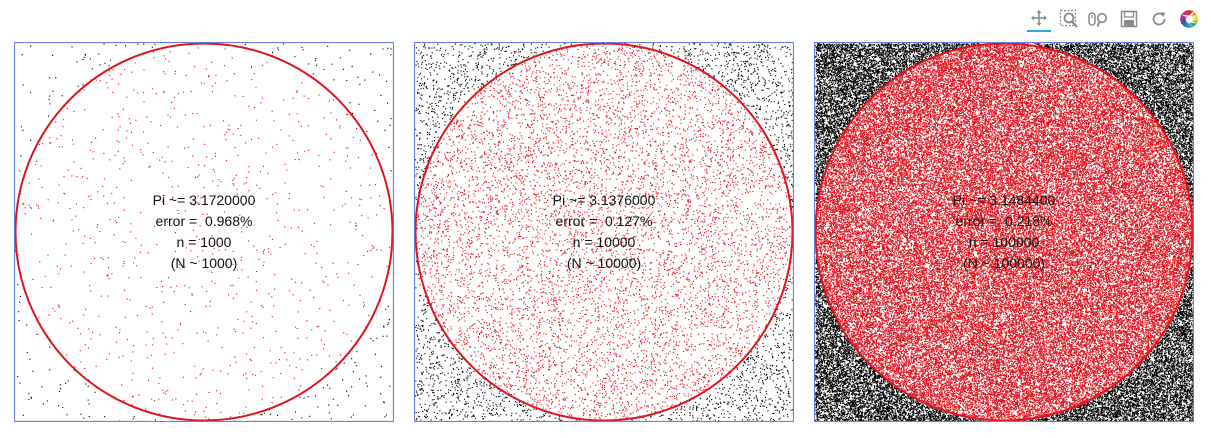 This screenshot has width=1211, height=438. Describe the element at coordinates (1114, 19) in the screenshot. I see `toolbar` at that location.